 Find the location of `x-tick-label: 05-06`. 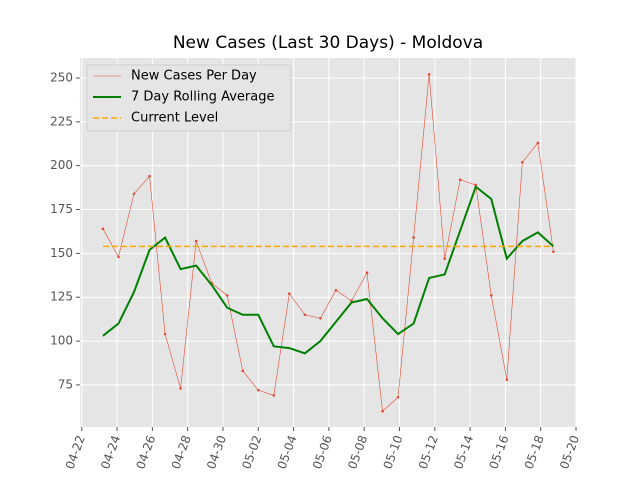

x-tick-label: 05-06 is located at coordinates (322, 452).